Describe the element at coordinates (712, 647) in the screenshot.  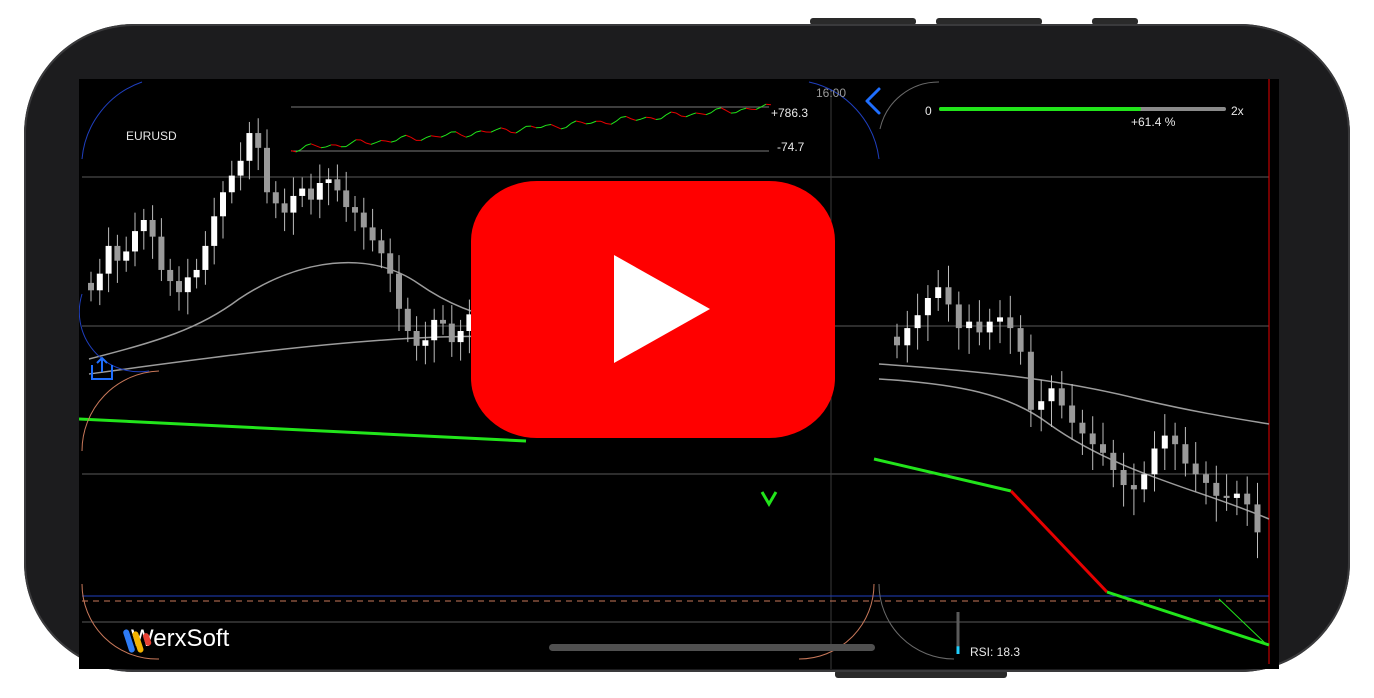
I see `home-indicator` at that location.